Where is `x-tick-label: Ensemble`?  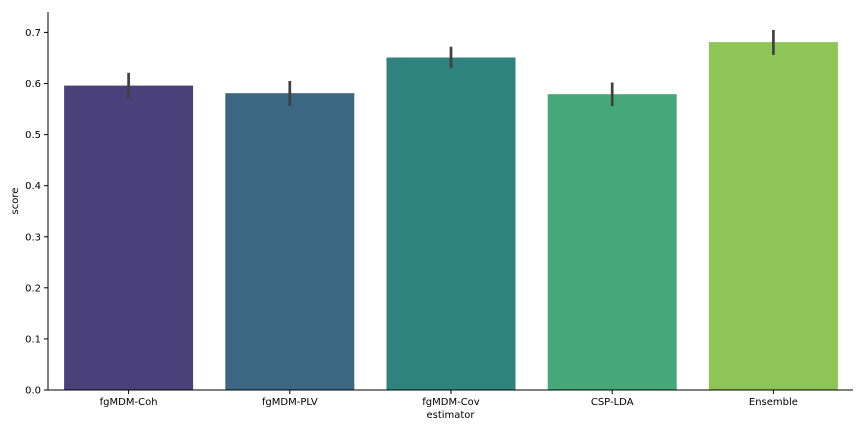 x-tick-label: Ensemble is located at coordinates (773, 402).